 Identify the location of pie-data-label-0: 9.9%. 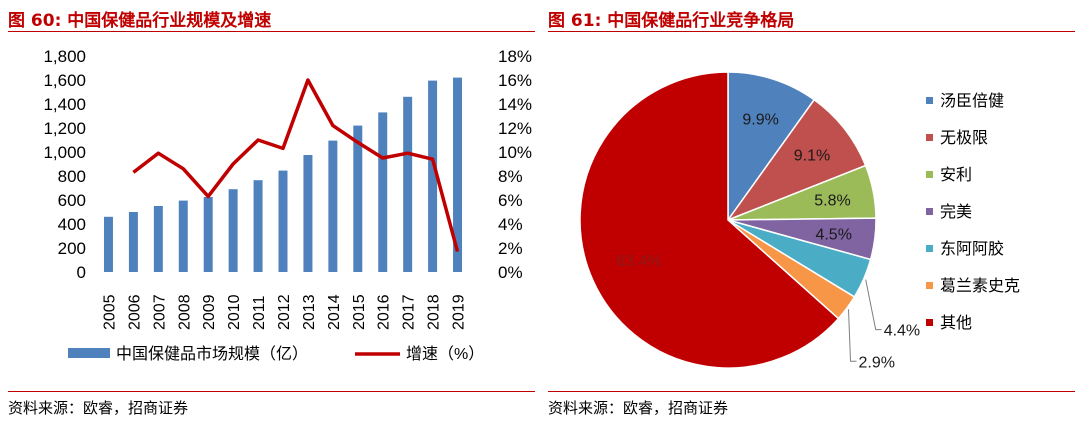
(760, 120).